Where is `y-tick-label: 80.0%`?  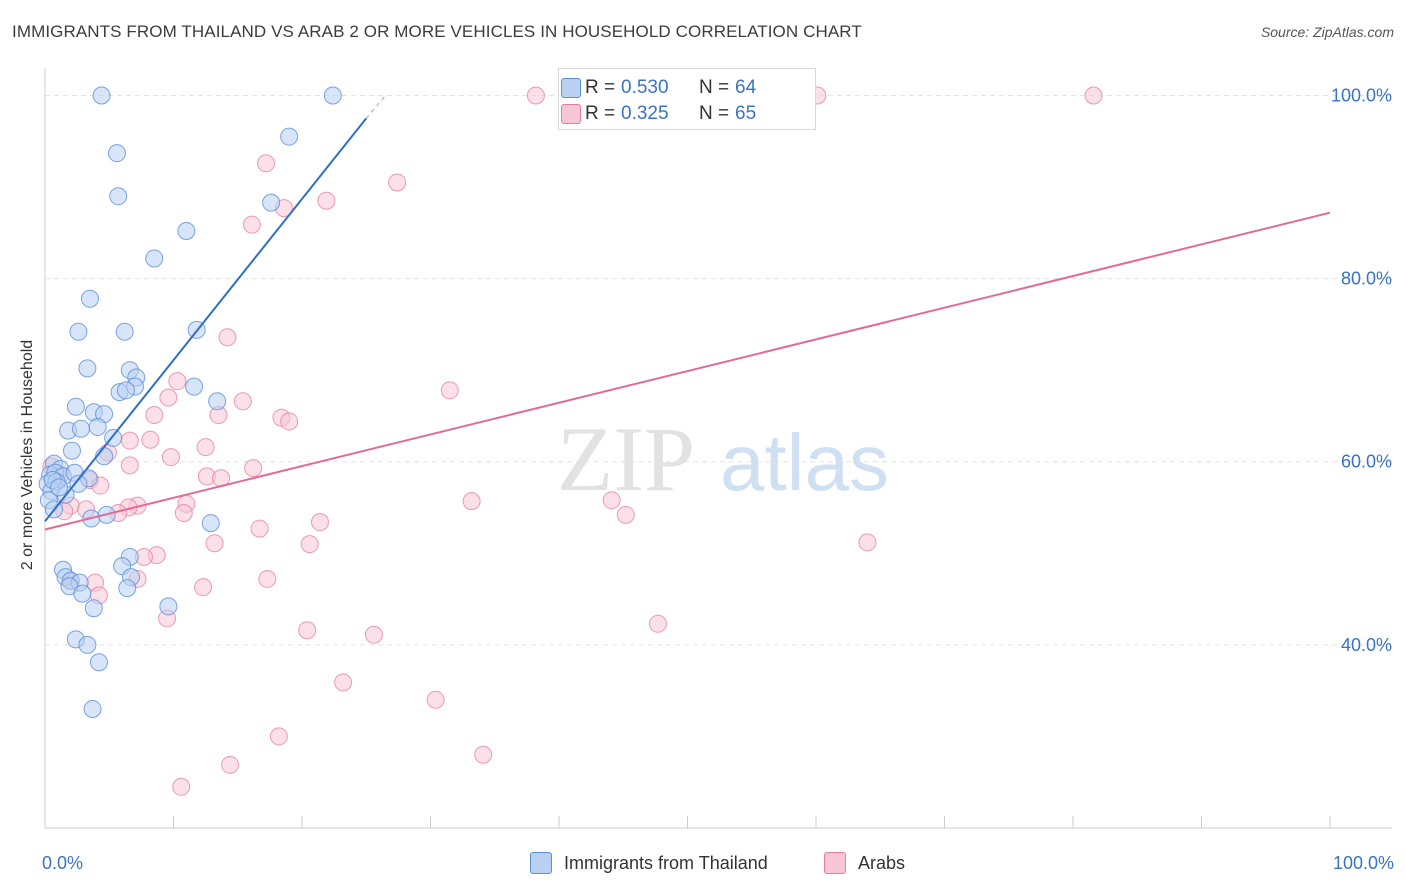
y-tick-label: 80.0% is located at coordinates (1366, 279).